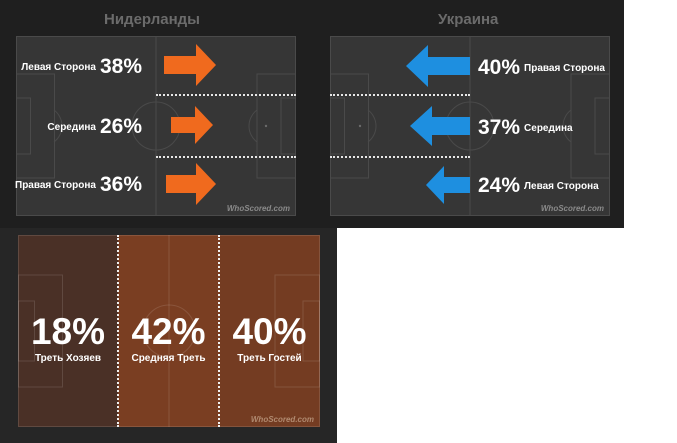 Image resolution: width=677 pixels, height=443 pixels. I want to click on third-middle: 42% Средняя Треть, so click(168, 331).